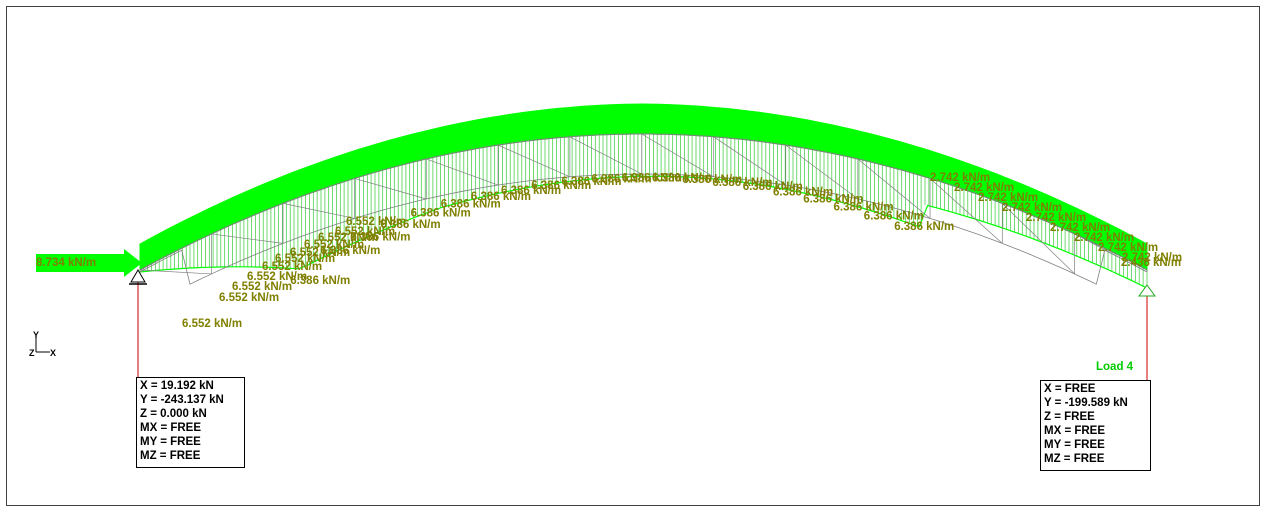 The height and width of the screenshot is (514, 1268). What do you see at coordinates (1147, 332) in the screenshot?
I see `right-support` at bounding box center [1147, 332].